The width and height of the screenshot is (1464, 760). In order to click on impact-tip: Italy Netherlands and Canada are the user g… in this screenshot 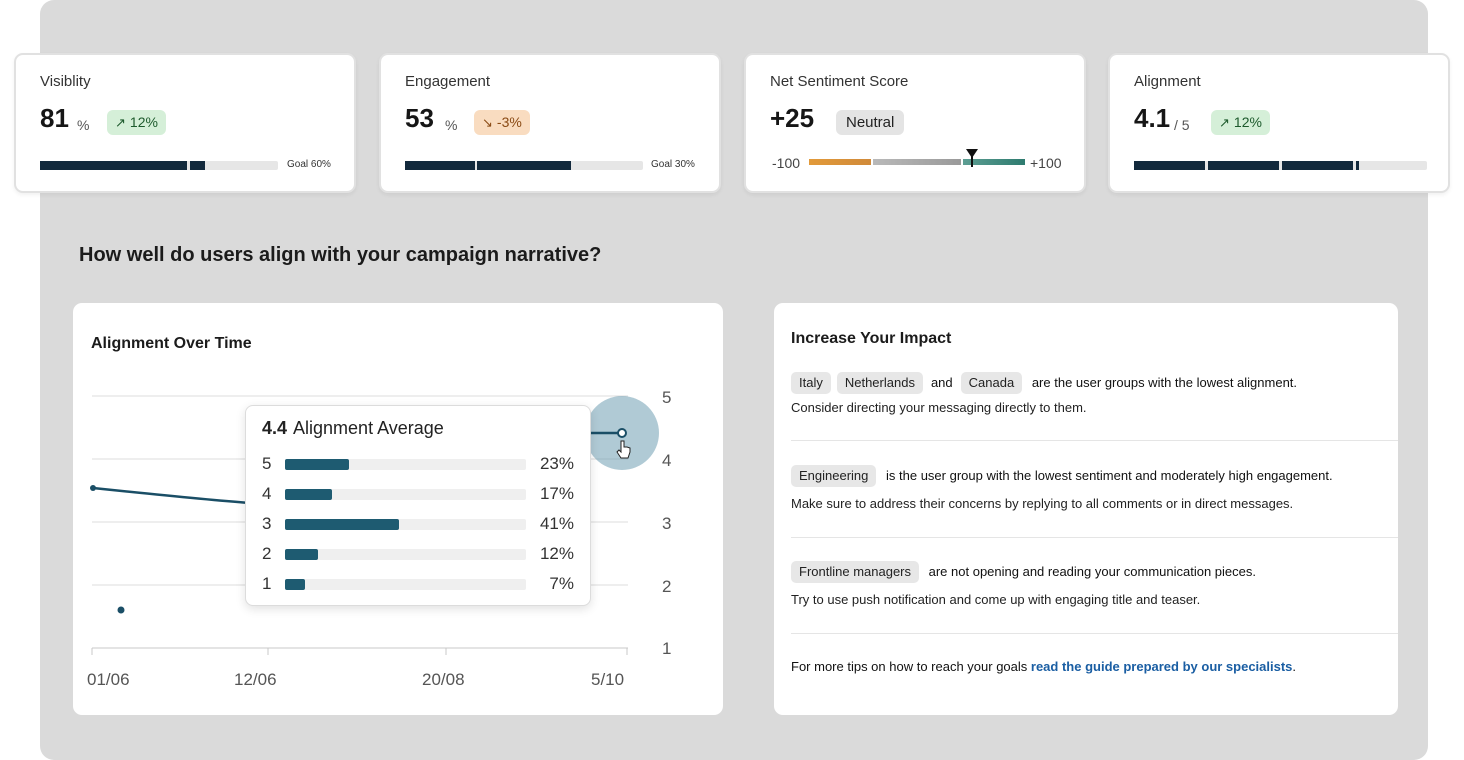, I will do `click(1086, 393)`.